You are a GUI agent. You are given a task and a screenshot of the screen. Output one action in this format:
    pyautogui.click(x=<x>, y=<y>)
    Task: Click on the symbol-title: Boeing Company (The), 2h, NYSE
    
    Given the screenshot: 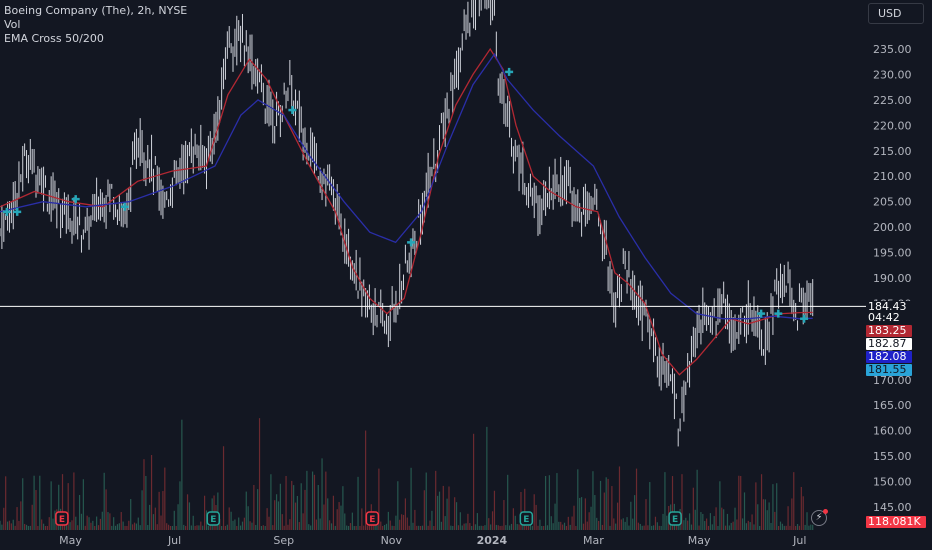 What is the action you would take?
    pyautogui.click(x=96, y=10)
    